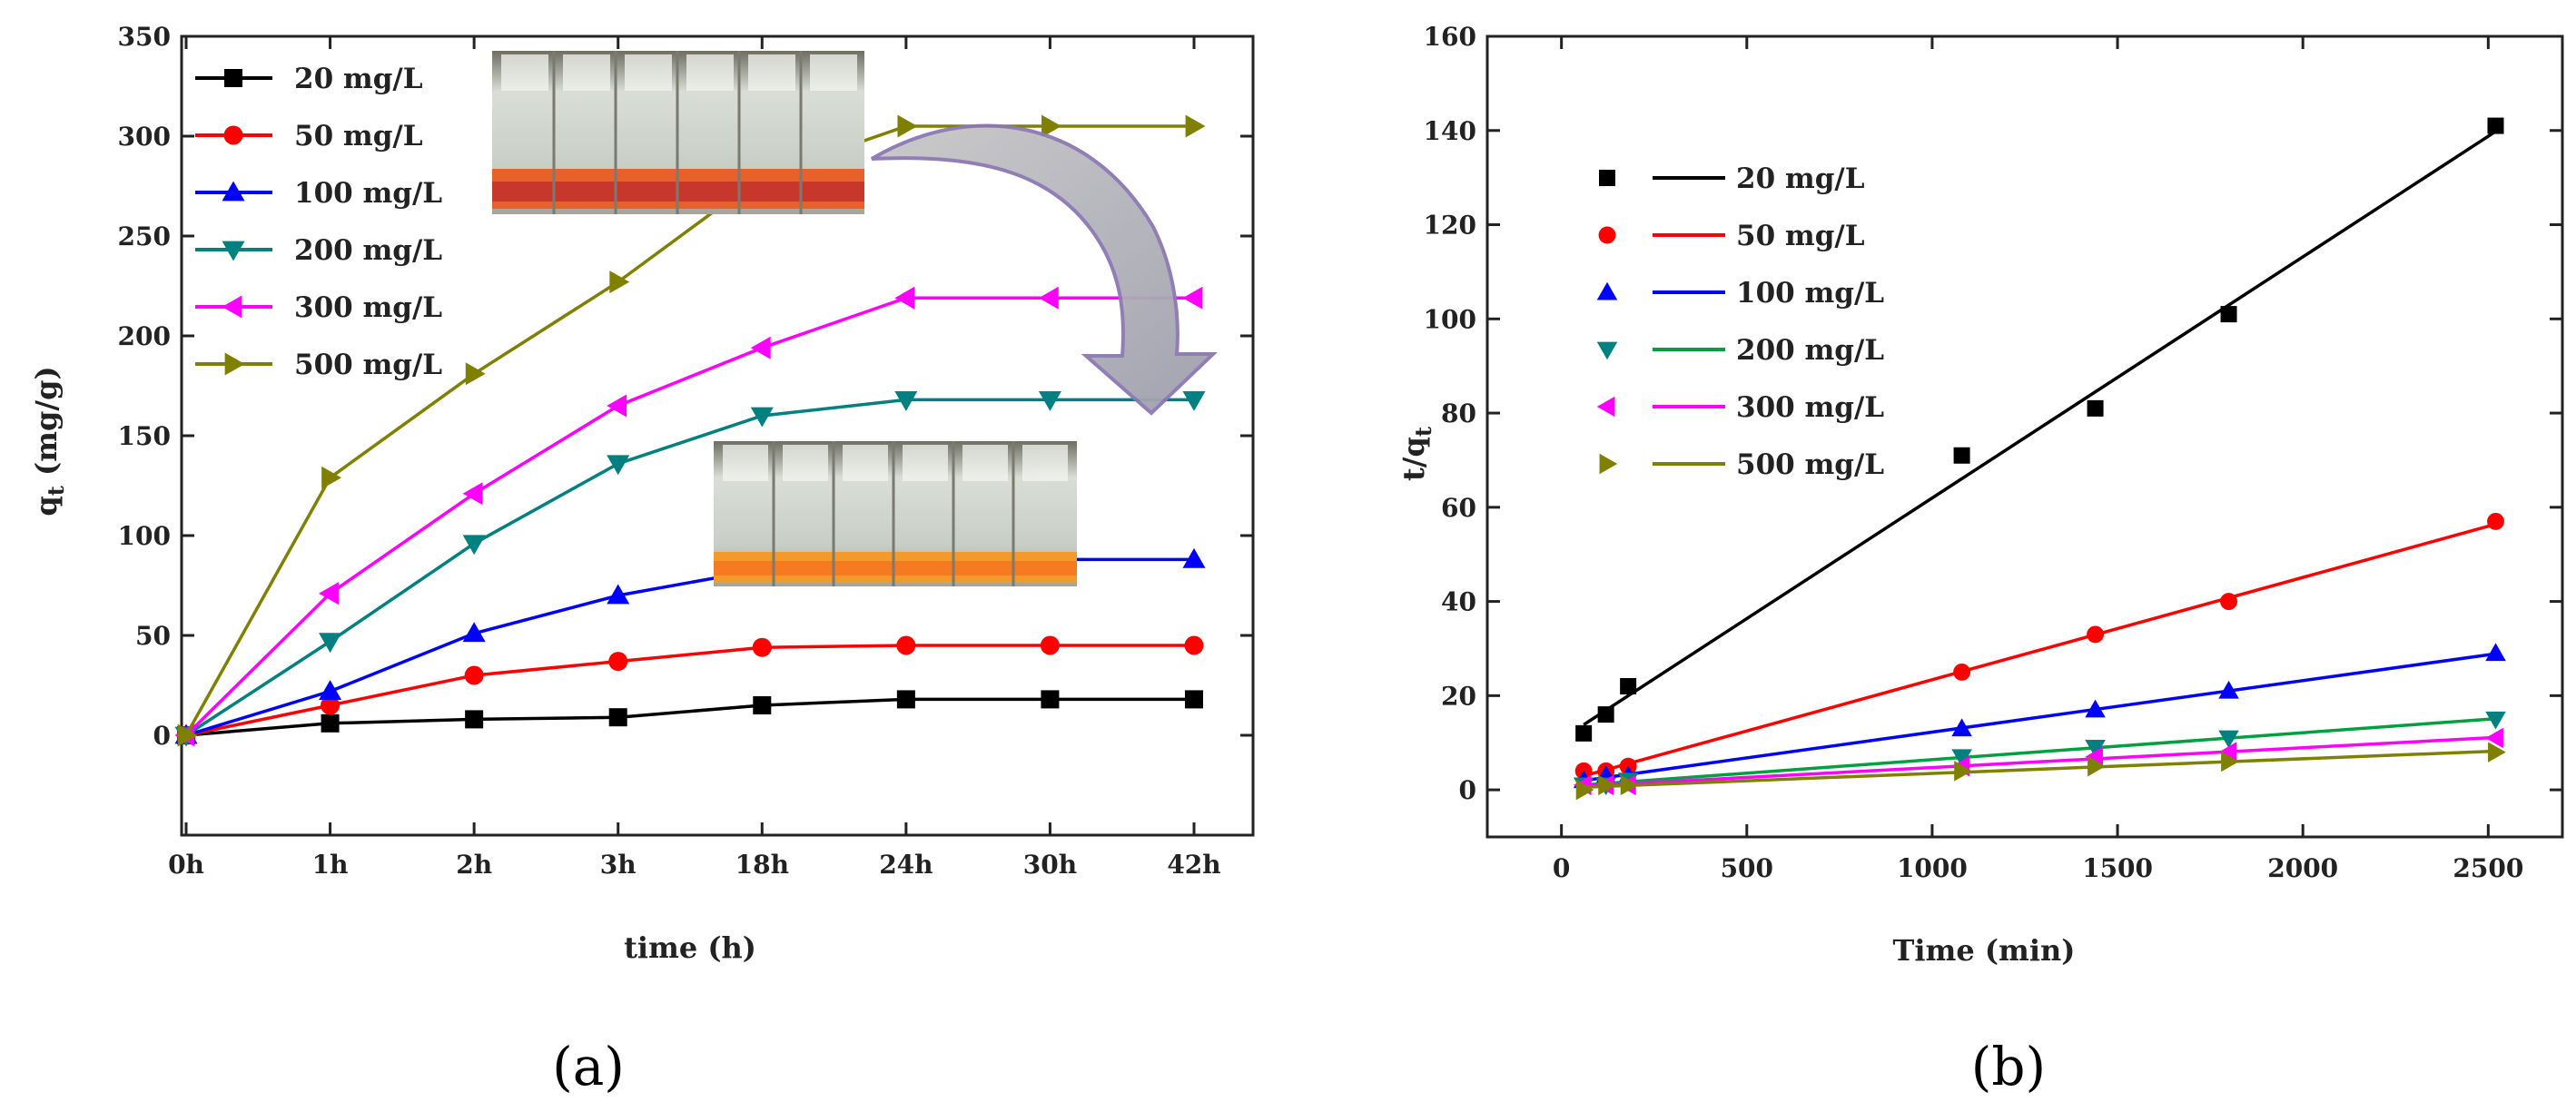 The width and height of the screenshot is (2576, 1102). Describe the element at coordinates (1050, 865) in the screenshot. I see `x-tick-label: 30h` at that location.